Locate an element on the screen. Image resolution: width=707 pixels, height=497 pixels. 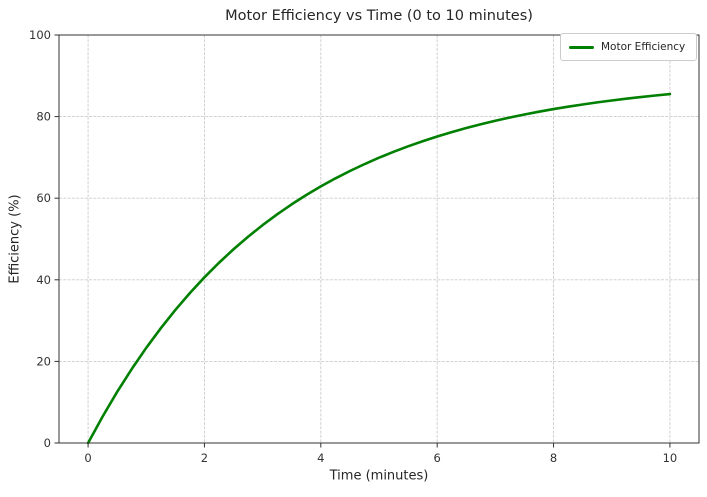
legend-line-swatch is located at coordinates (581, 47).